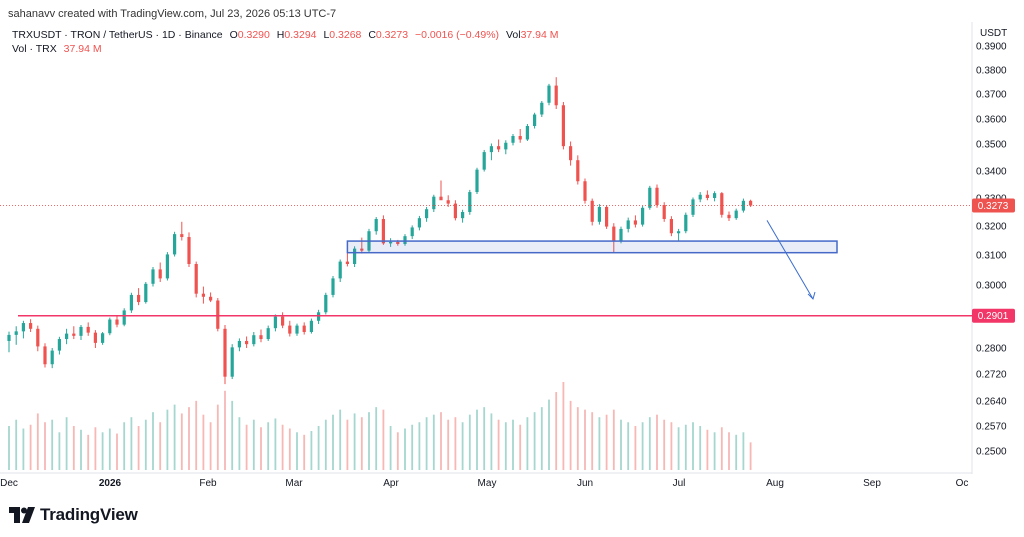  I want to click on x-tick-label: Apr, so click(391, 483).